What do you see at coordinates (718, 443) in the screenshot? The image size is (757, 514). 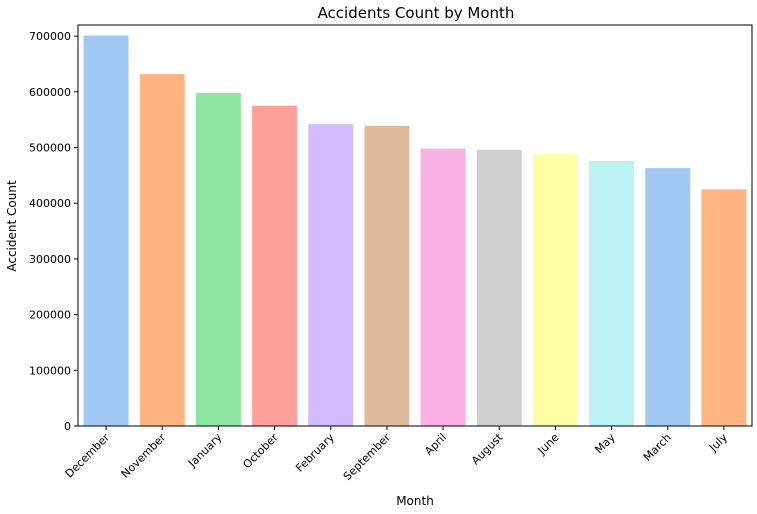 I see `x-tick-label: July` at bounding box center [718, 443].